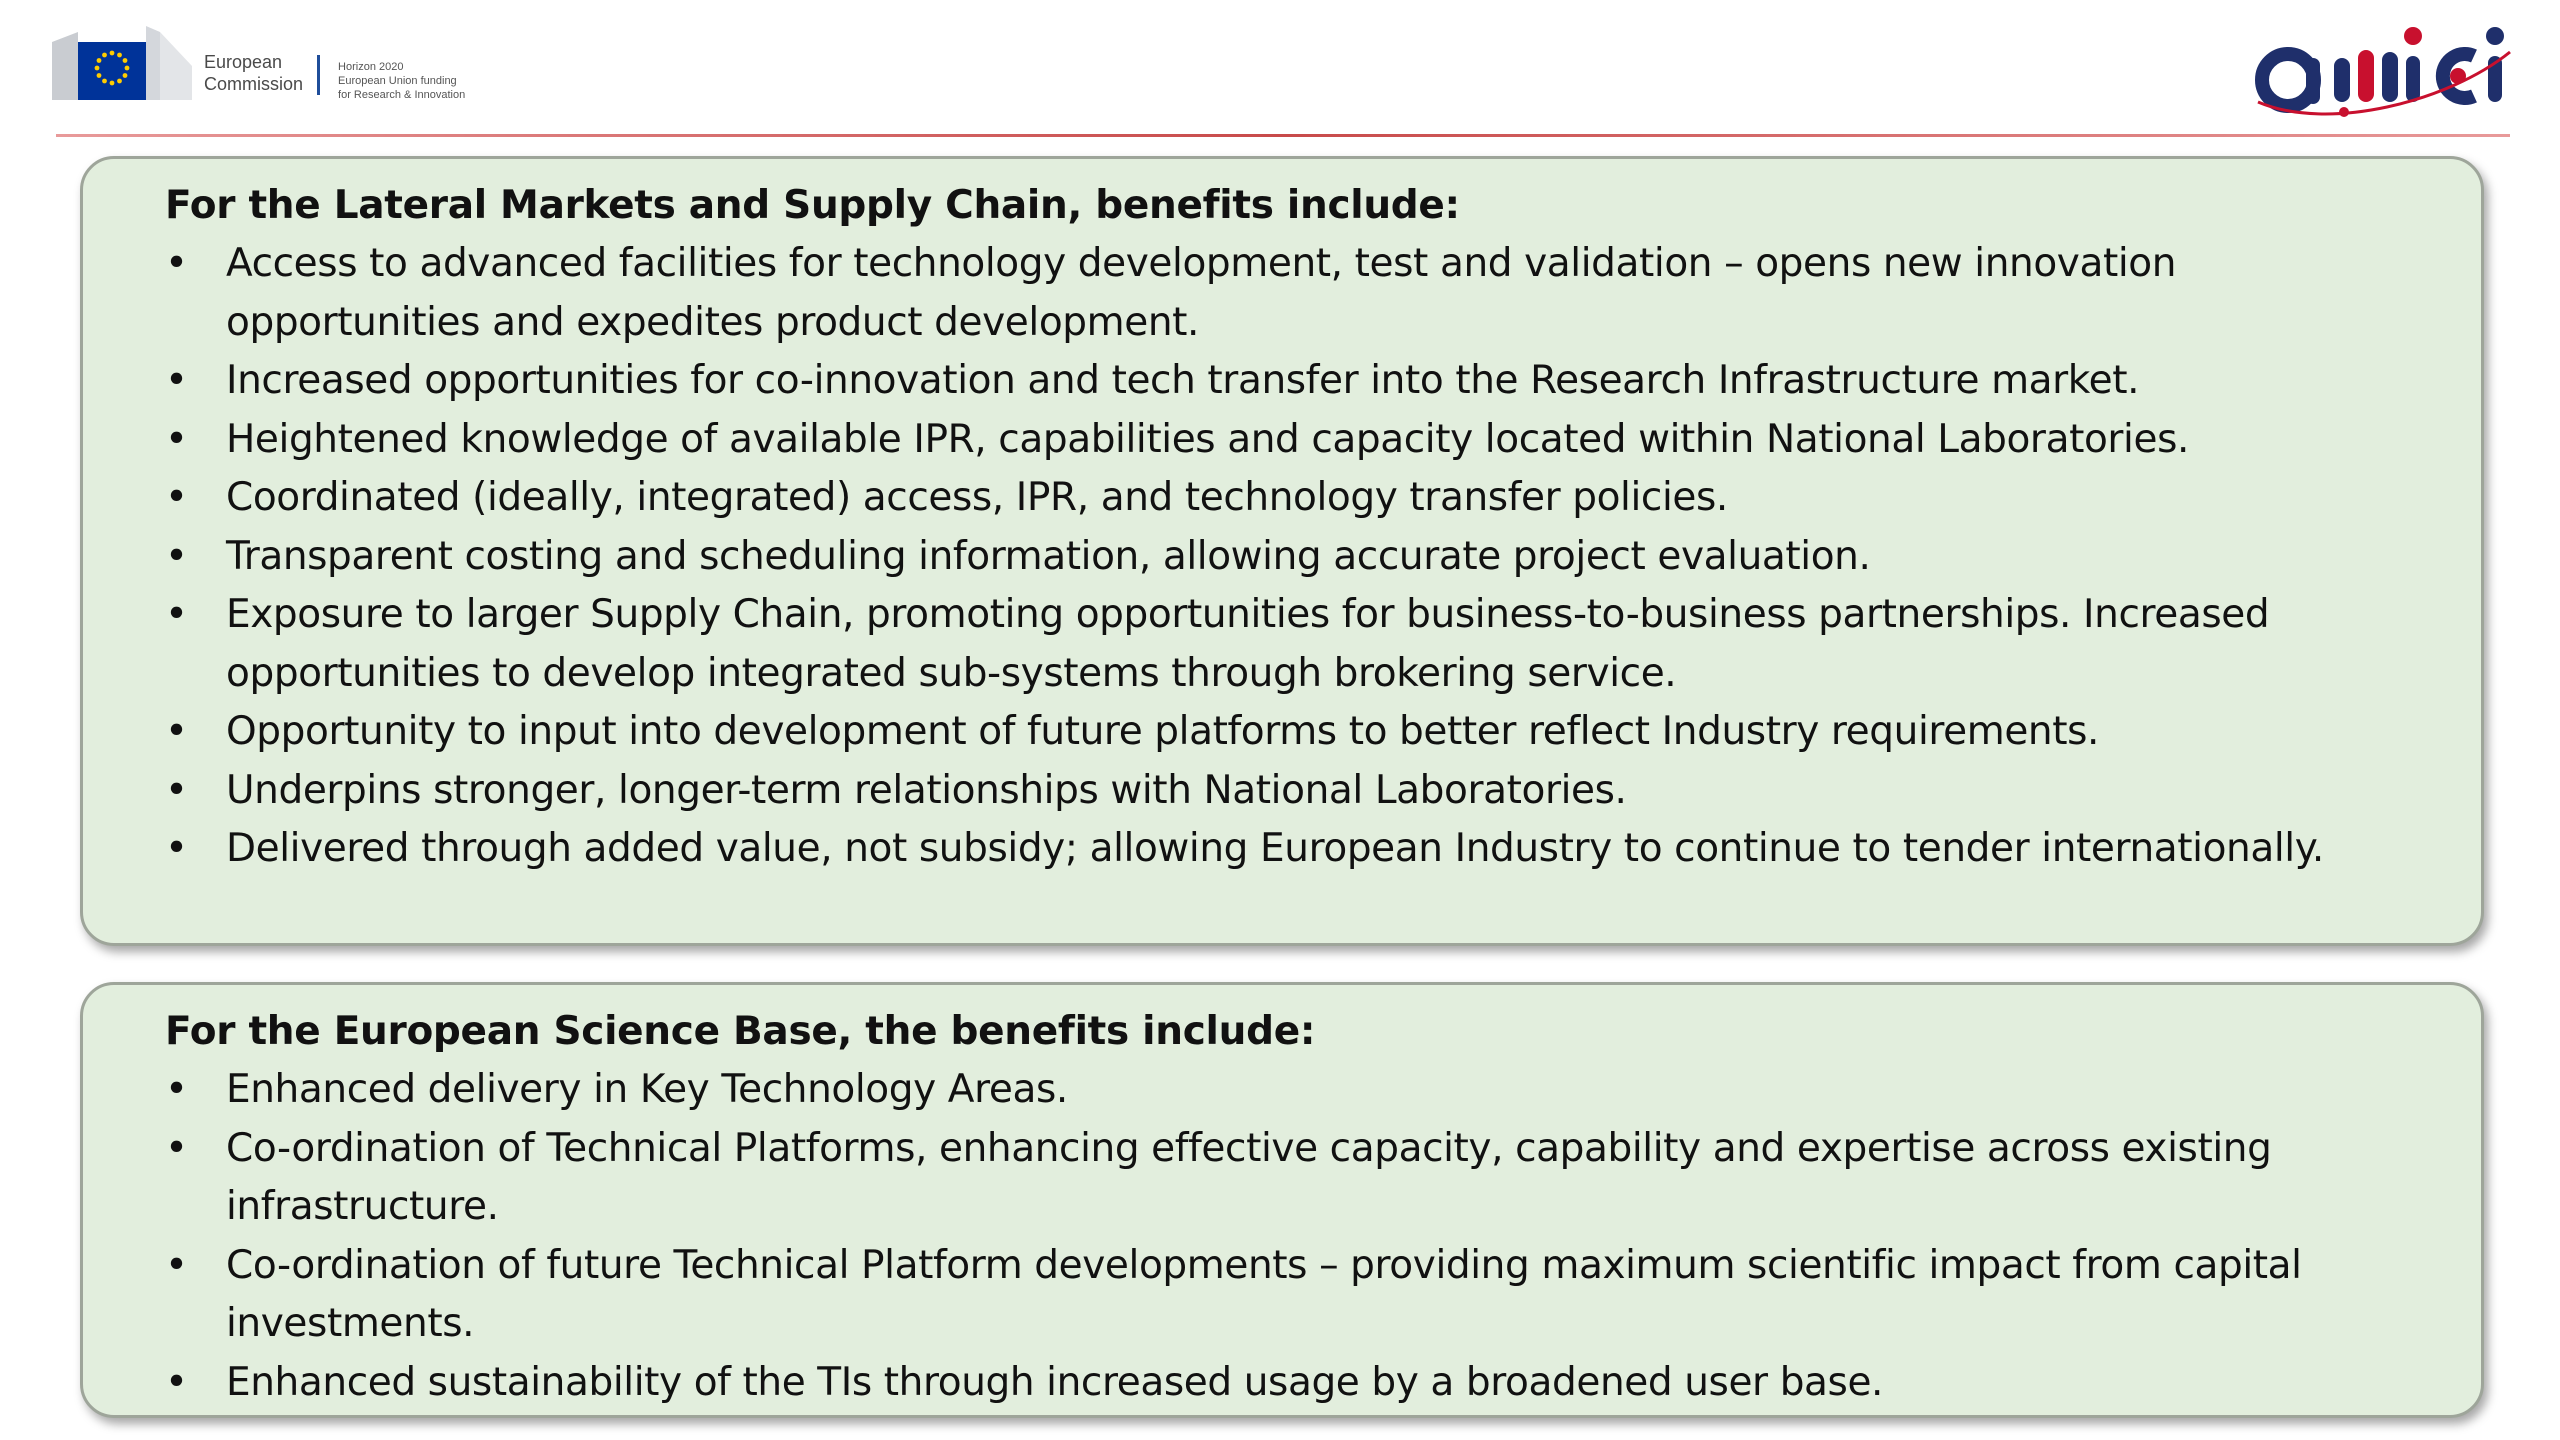 Image resolution: width=2560 pixels, height=1440 pixels. What do you see at coordinates (243, 62) in the screenshot?
I see `ec-wordmark-line1: European` at bounding box center [243, 62].